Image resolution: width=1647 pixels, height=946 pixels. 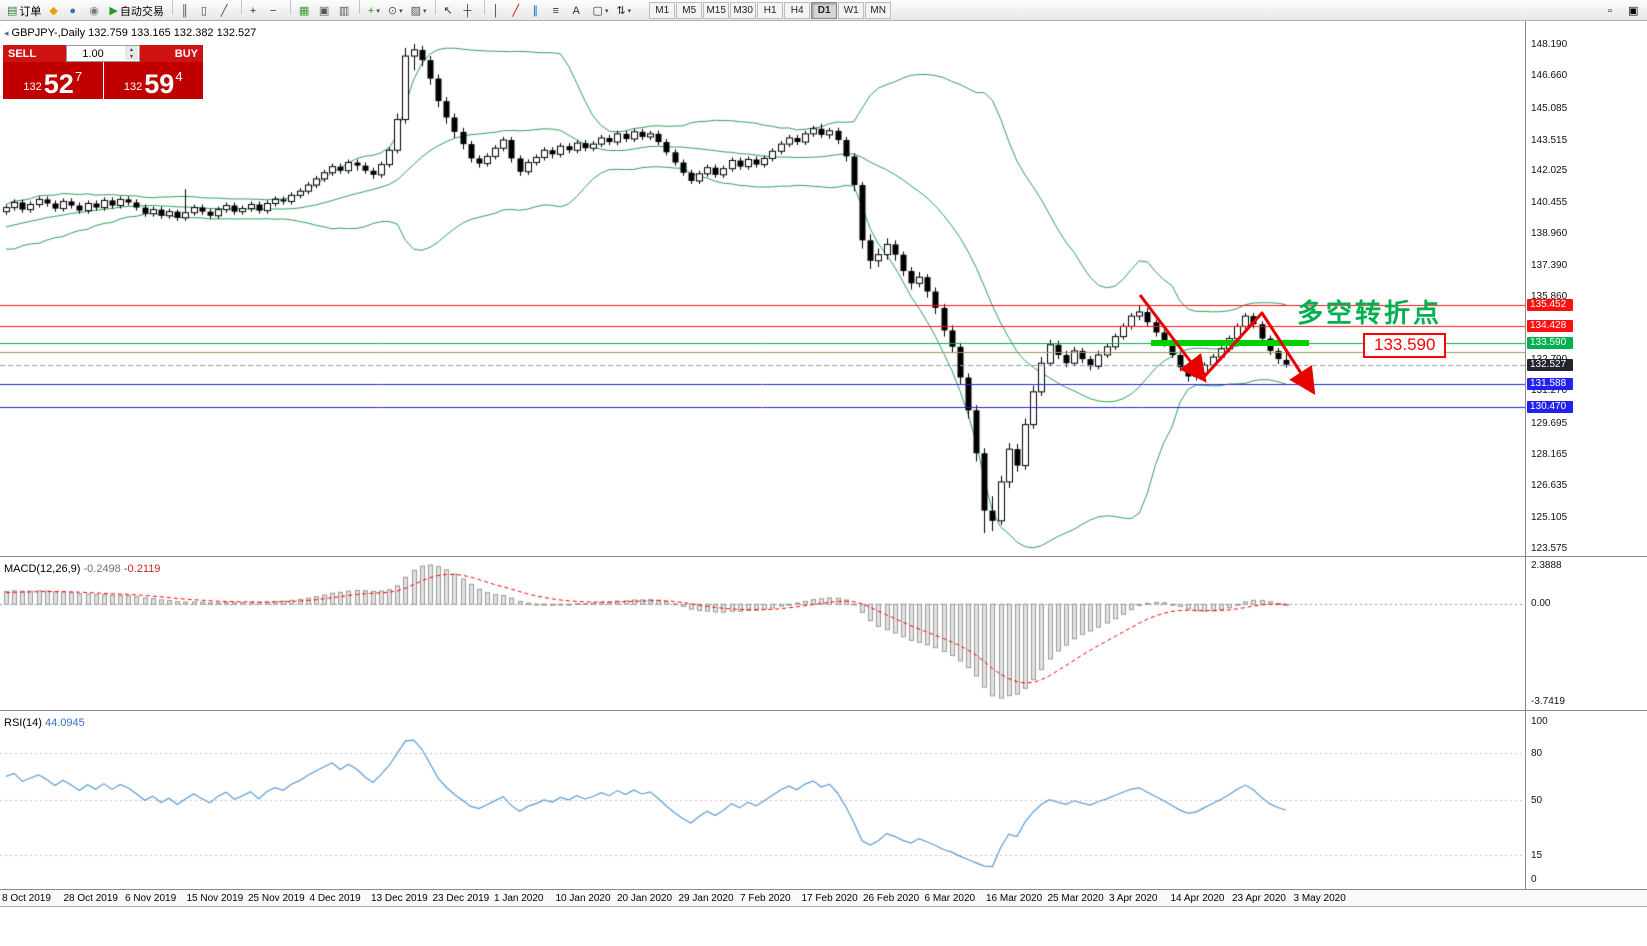 I want to click on metaquotes-button: ◆, so click(x=55, y=11).